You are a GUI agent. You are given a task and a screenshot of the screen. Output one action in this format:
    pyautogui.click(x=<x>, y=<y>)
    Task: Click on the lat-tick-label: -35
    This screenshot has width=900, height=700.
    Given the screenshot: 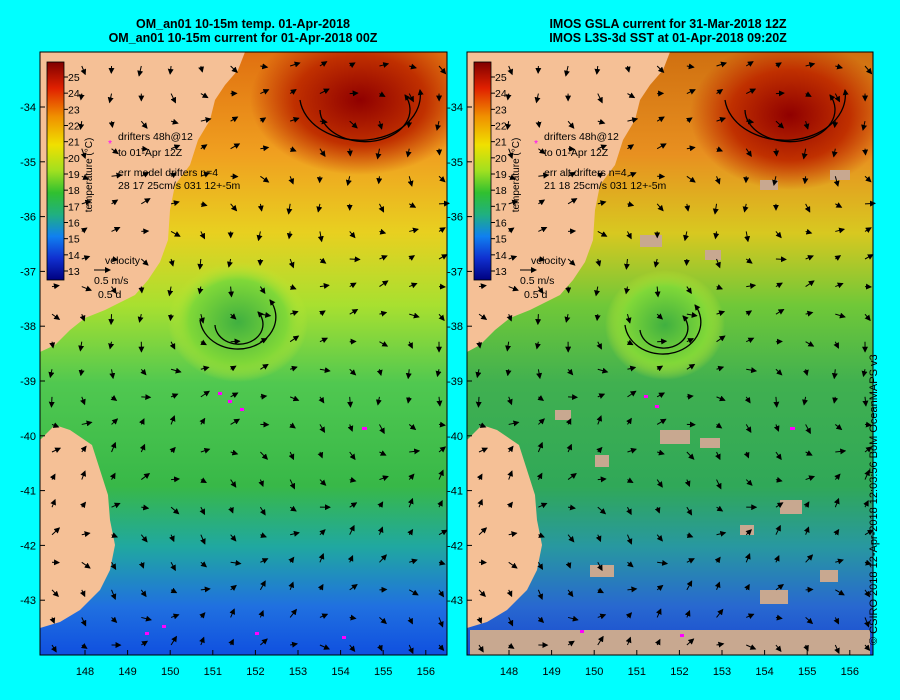 What is the action you would take?
    pyautogui.click(x=28, y=163)
    